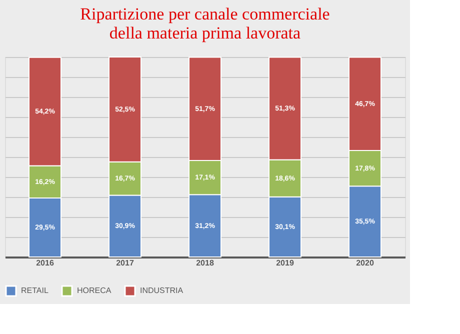  What do you see at coordinates (365, 263) in the screenshot?
I see `x-tick-label: 2020` at bounding box center [365, 263].